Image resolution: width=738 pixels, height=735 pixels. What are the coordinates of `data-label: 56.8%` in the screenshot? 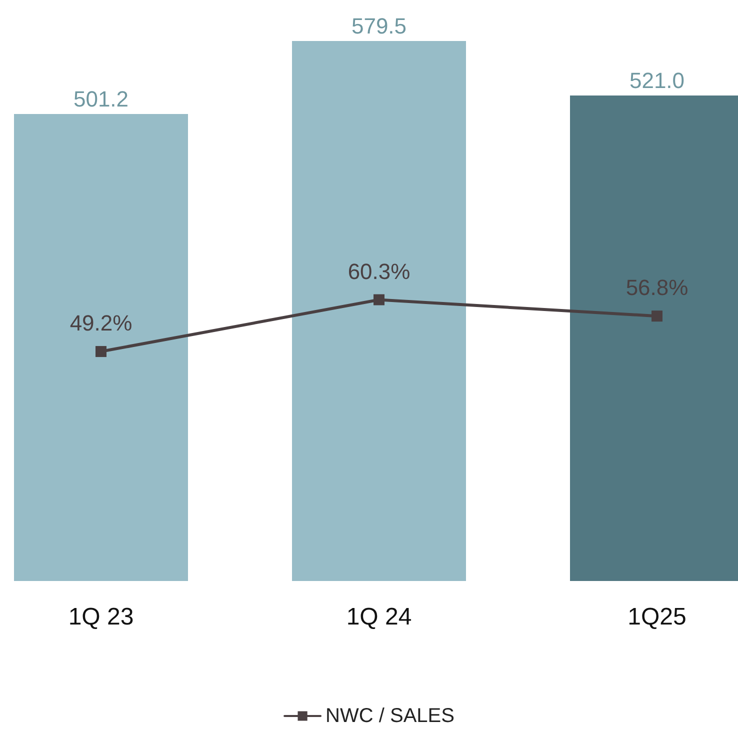 It's located at (657, 287).